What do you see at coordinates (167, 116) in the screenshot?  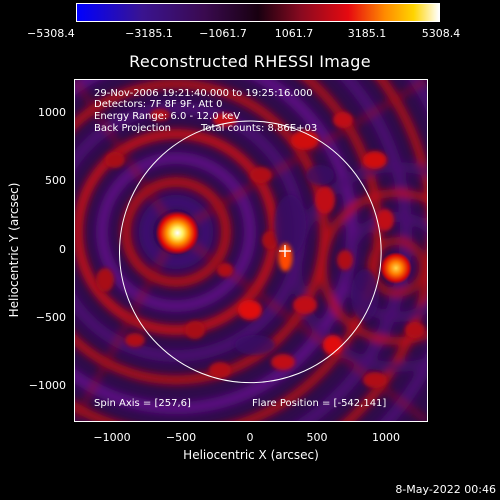 I see `info-energy-range: Energy Range: 6.0 - 12.0 keV` at bounding box center [167, 116].